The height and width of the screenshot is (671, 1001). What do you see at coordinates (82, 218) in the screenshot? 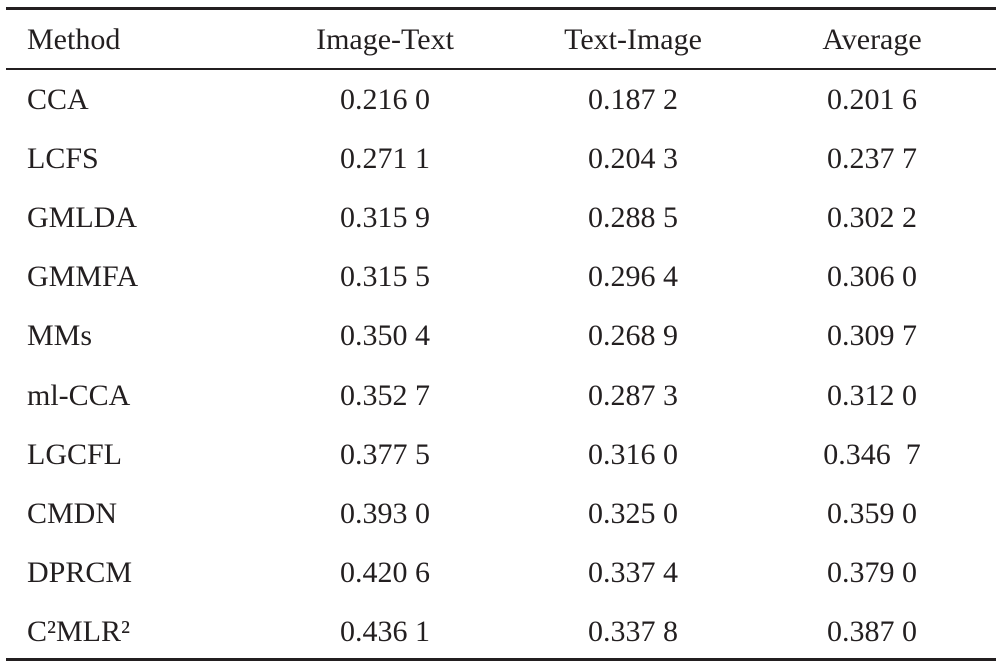
I see `method-cell: GMLDA` at bounding box center [82, 218].